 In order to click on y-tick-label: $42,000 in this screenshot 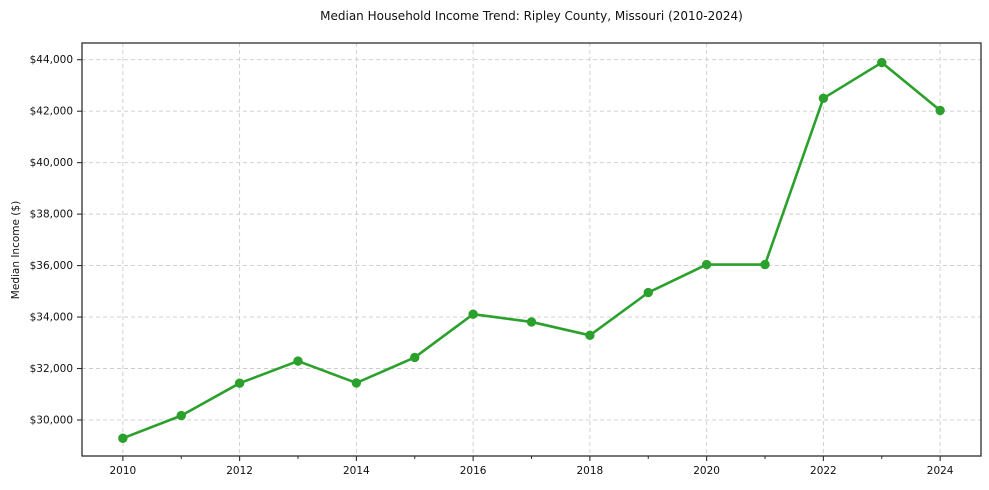, I will do `click(51, 112)`.